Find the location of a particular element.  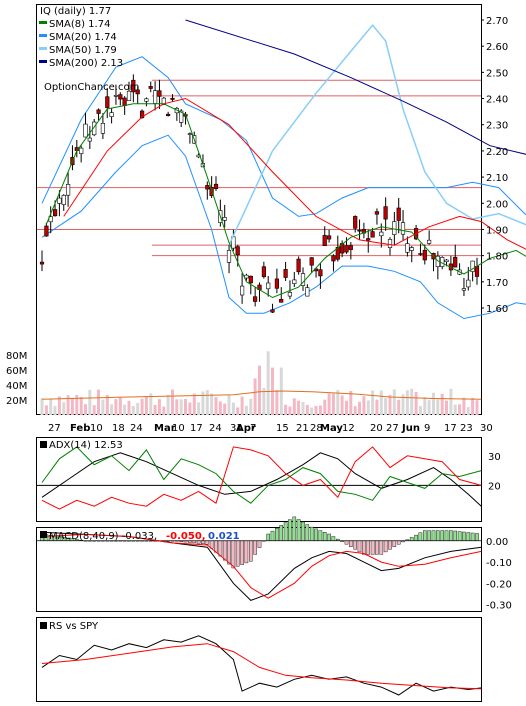

rs-panel-frame is located at coordinates (259, 659).